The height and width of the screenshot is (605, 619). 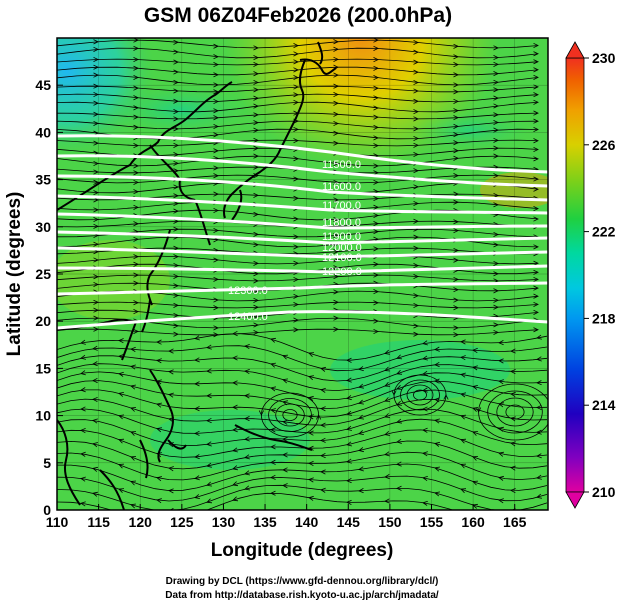 What do you see at coordinates (290, 415) in the screenshot?
I see `vortex-streamline` at bounding box center [290, 415].